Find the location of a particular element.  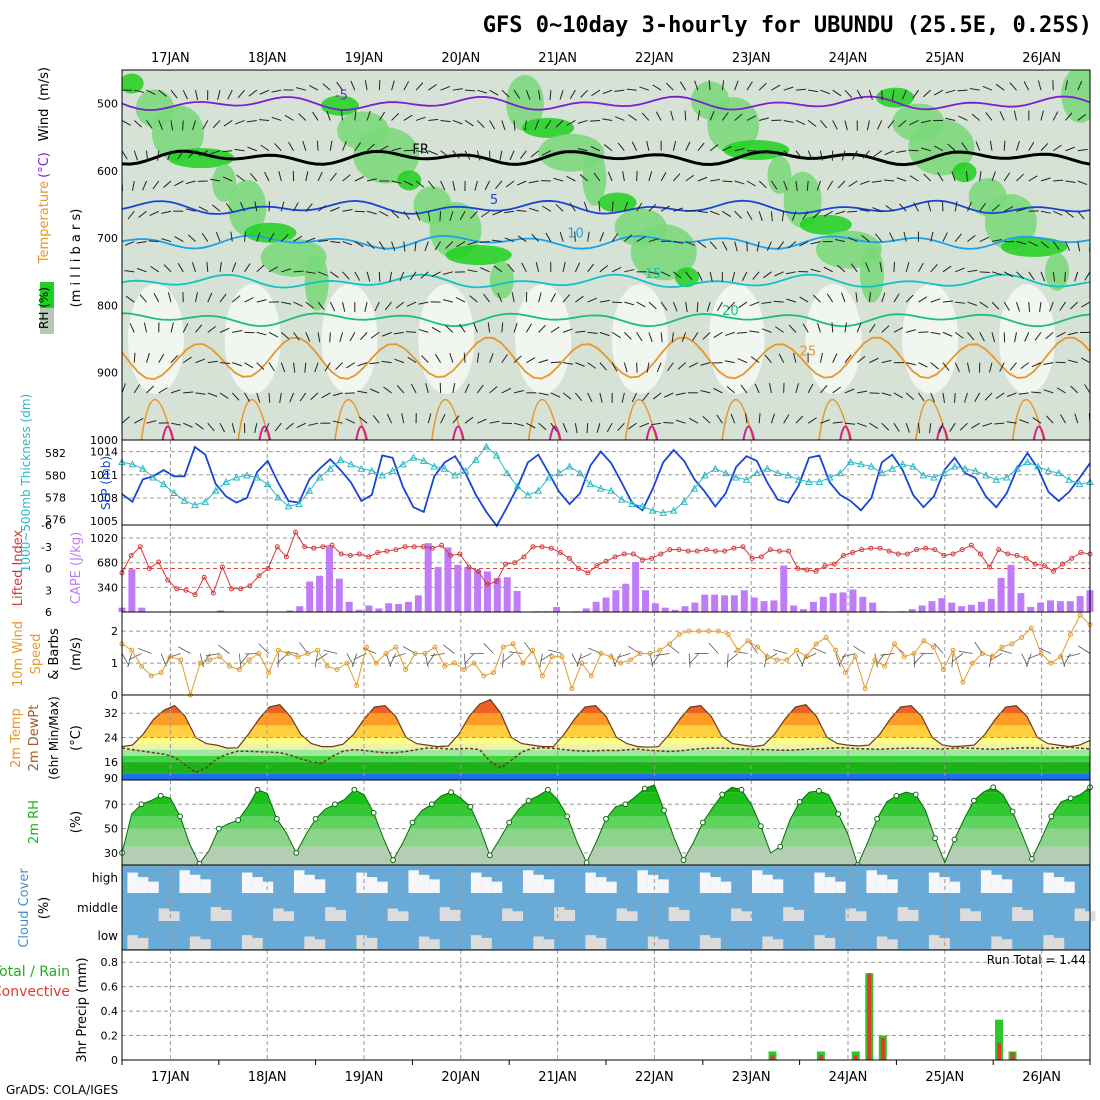

precip-tick-label: 0.2 is located at coordinates (110, 1036).